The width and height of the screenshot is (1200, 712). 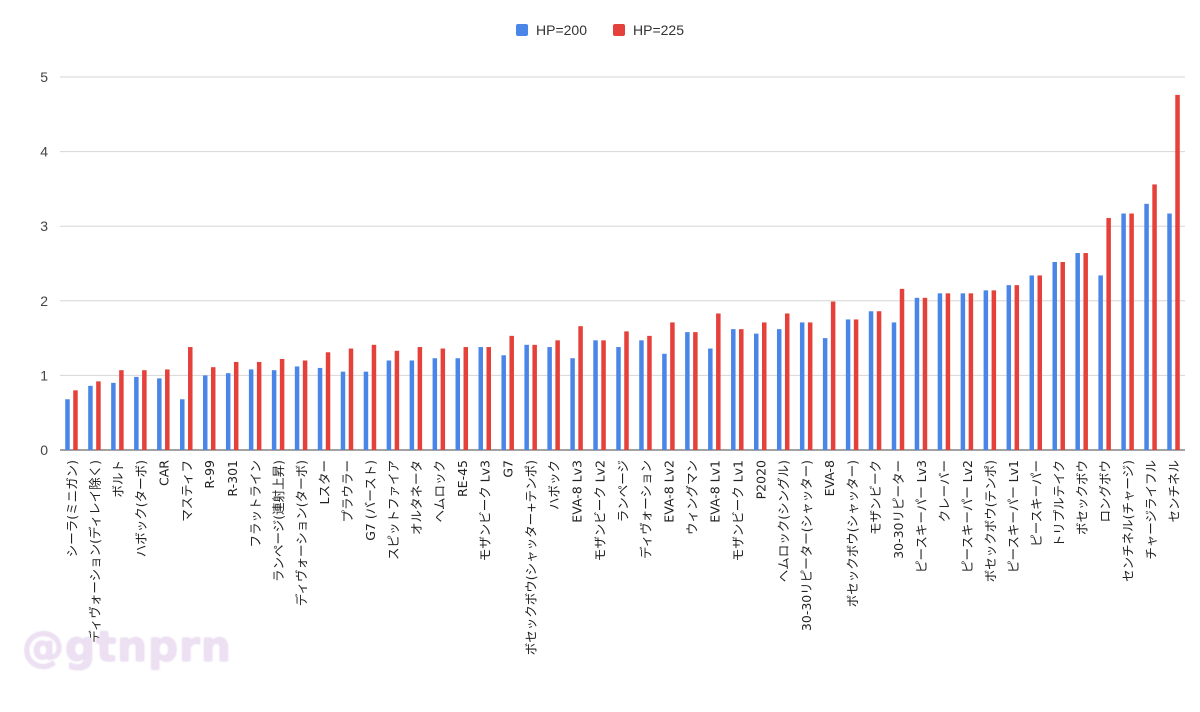 I want to click on x-tick-label: ボセックボウ(テンポ), so click(x=990, y=521).